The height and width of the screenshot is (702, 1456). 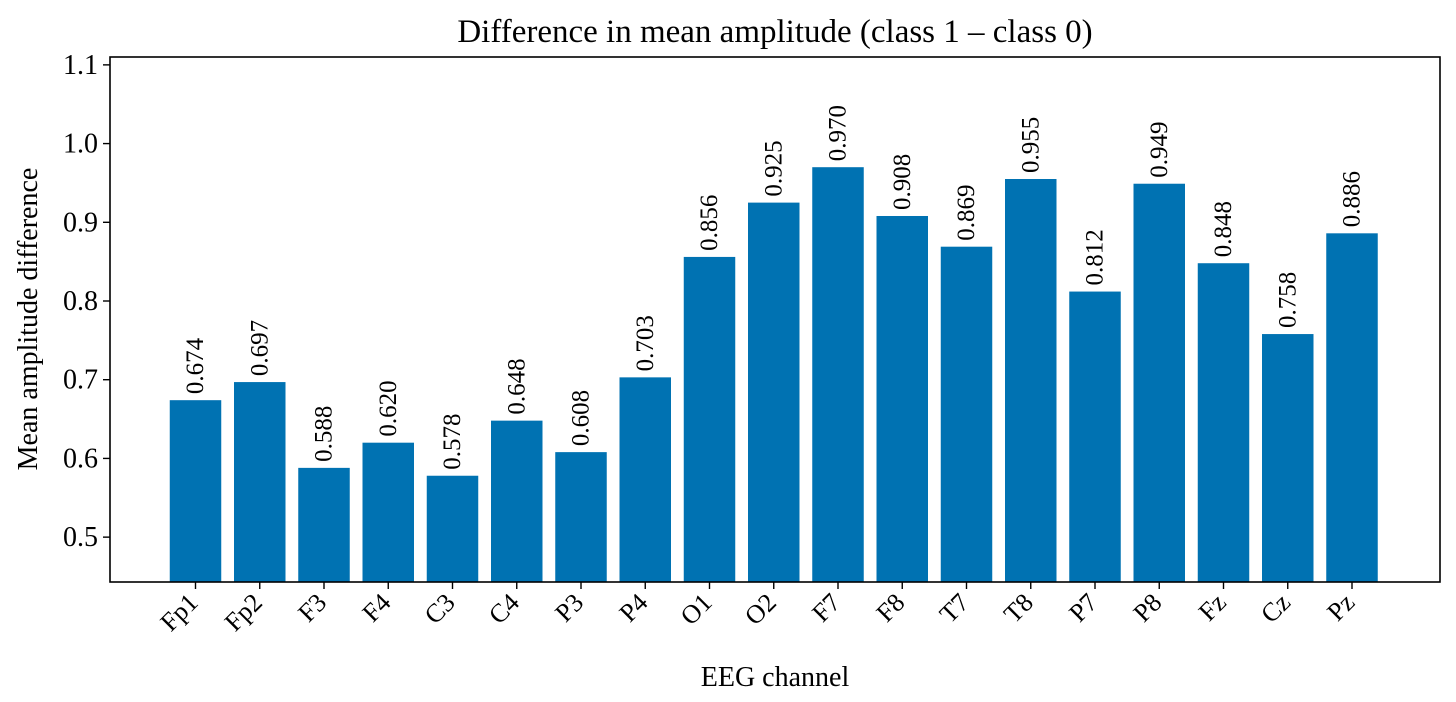 What do you see at coordinates (80, 144) in the screenshot?
I see `y-tick-label: 1.0` at bounding box center [80, 144].